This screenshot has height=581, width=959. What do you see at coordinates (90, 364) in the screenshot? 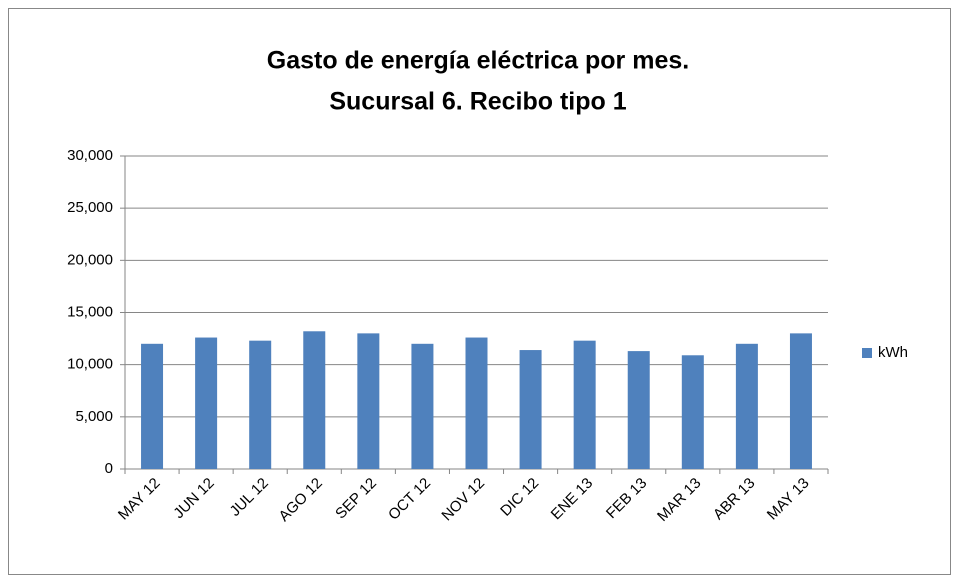
I see `y-tick-label: 10,000` at bounding box center [90, 364].